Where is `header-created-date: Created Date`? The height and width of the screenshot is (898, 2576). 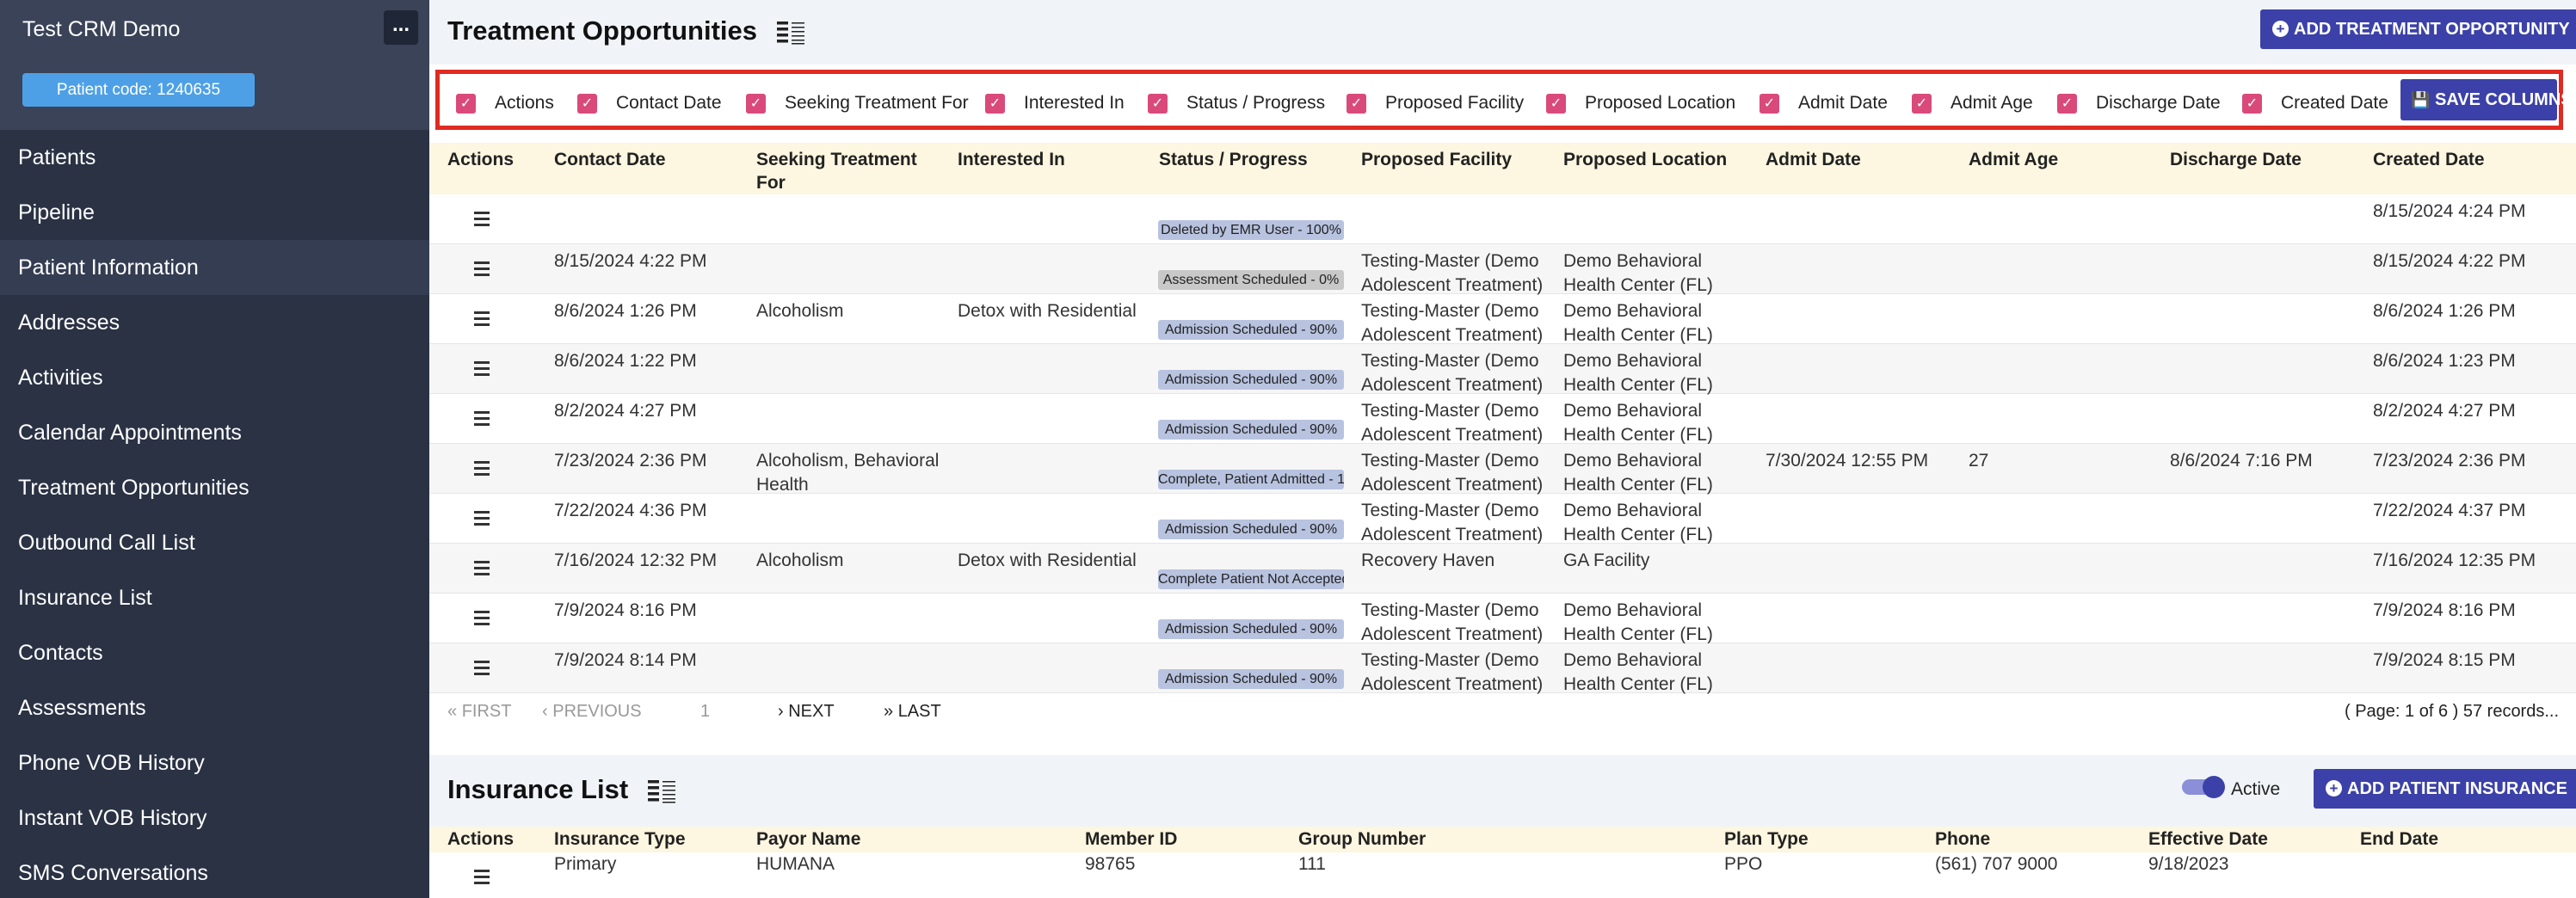
header-created-date: Created Date is located at coordinates (2429, 159).